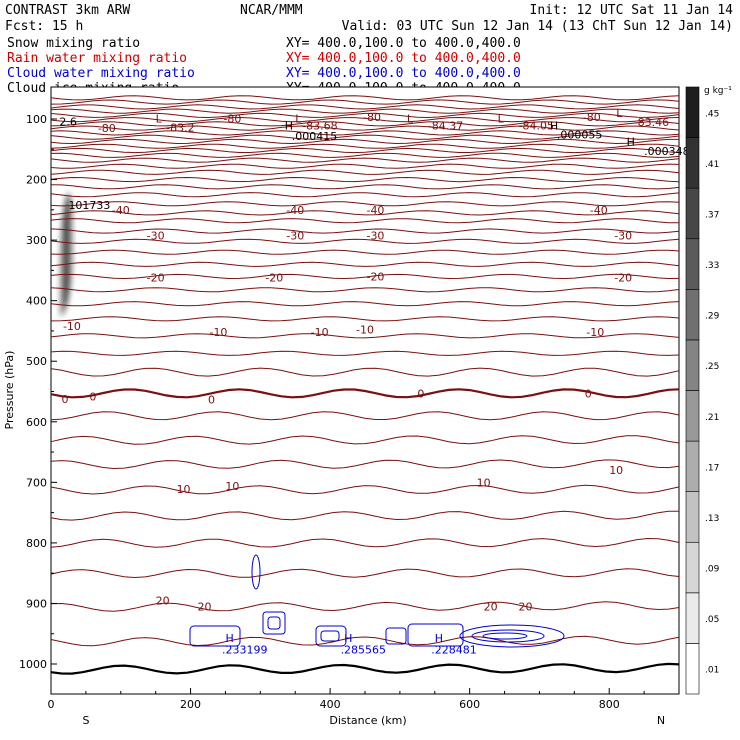 This screenshot has width=740, height=740. Describe the element at coordinates (36, 422) in the screenshot. I see `y-tick-label: 600` at that location.